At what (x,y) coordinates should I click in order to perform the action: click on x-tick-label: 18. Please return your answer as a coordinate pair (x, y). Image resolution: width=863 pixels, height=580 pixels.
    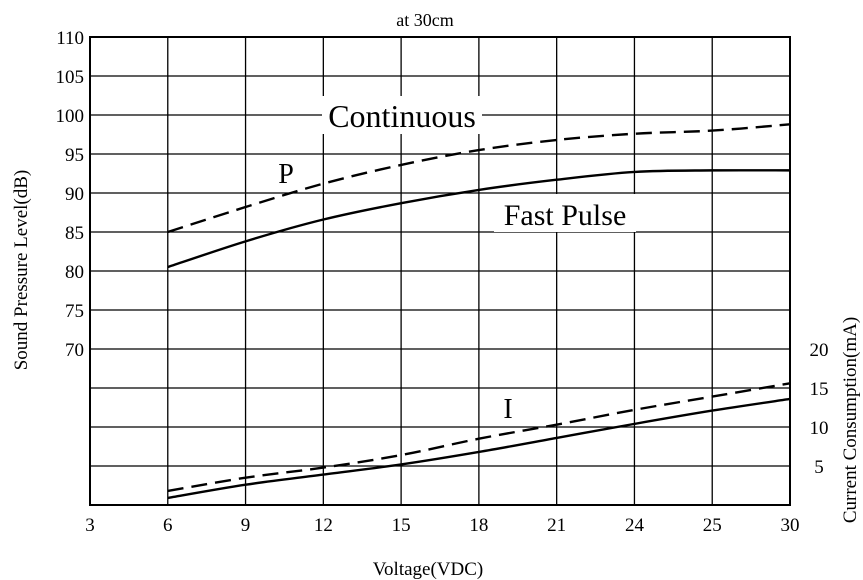
    Looking at the image, I should click on (478, 525).